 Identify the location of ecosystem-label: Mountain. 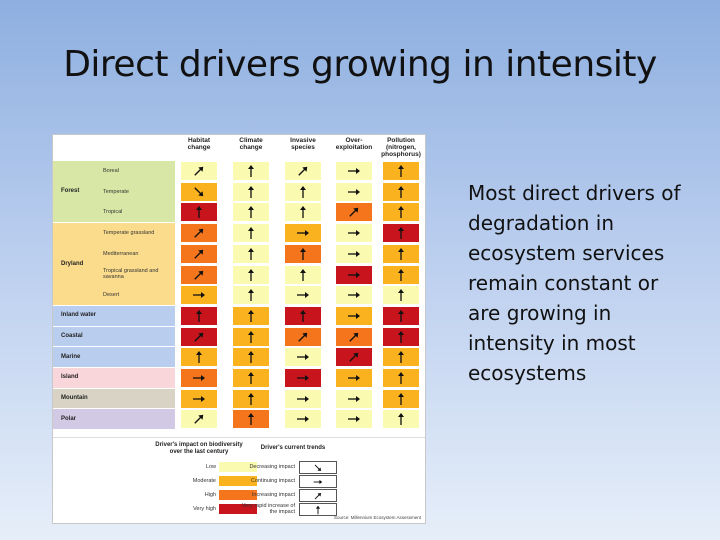
(74, 398).